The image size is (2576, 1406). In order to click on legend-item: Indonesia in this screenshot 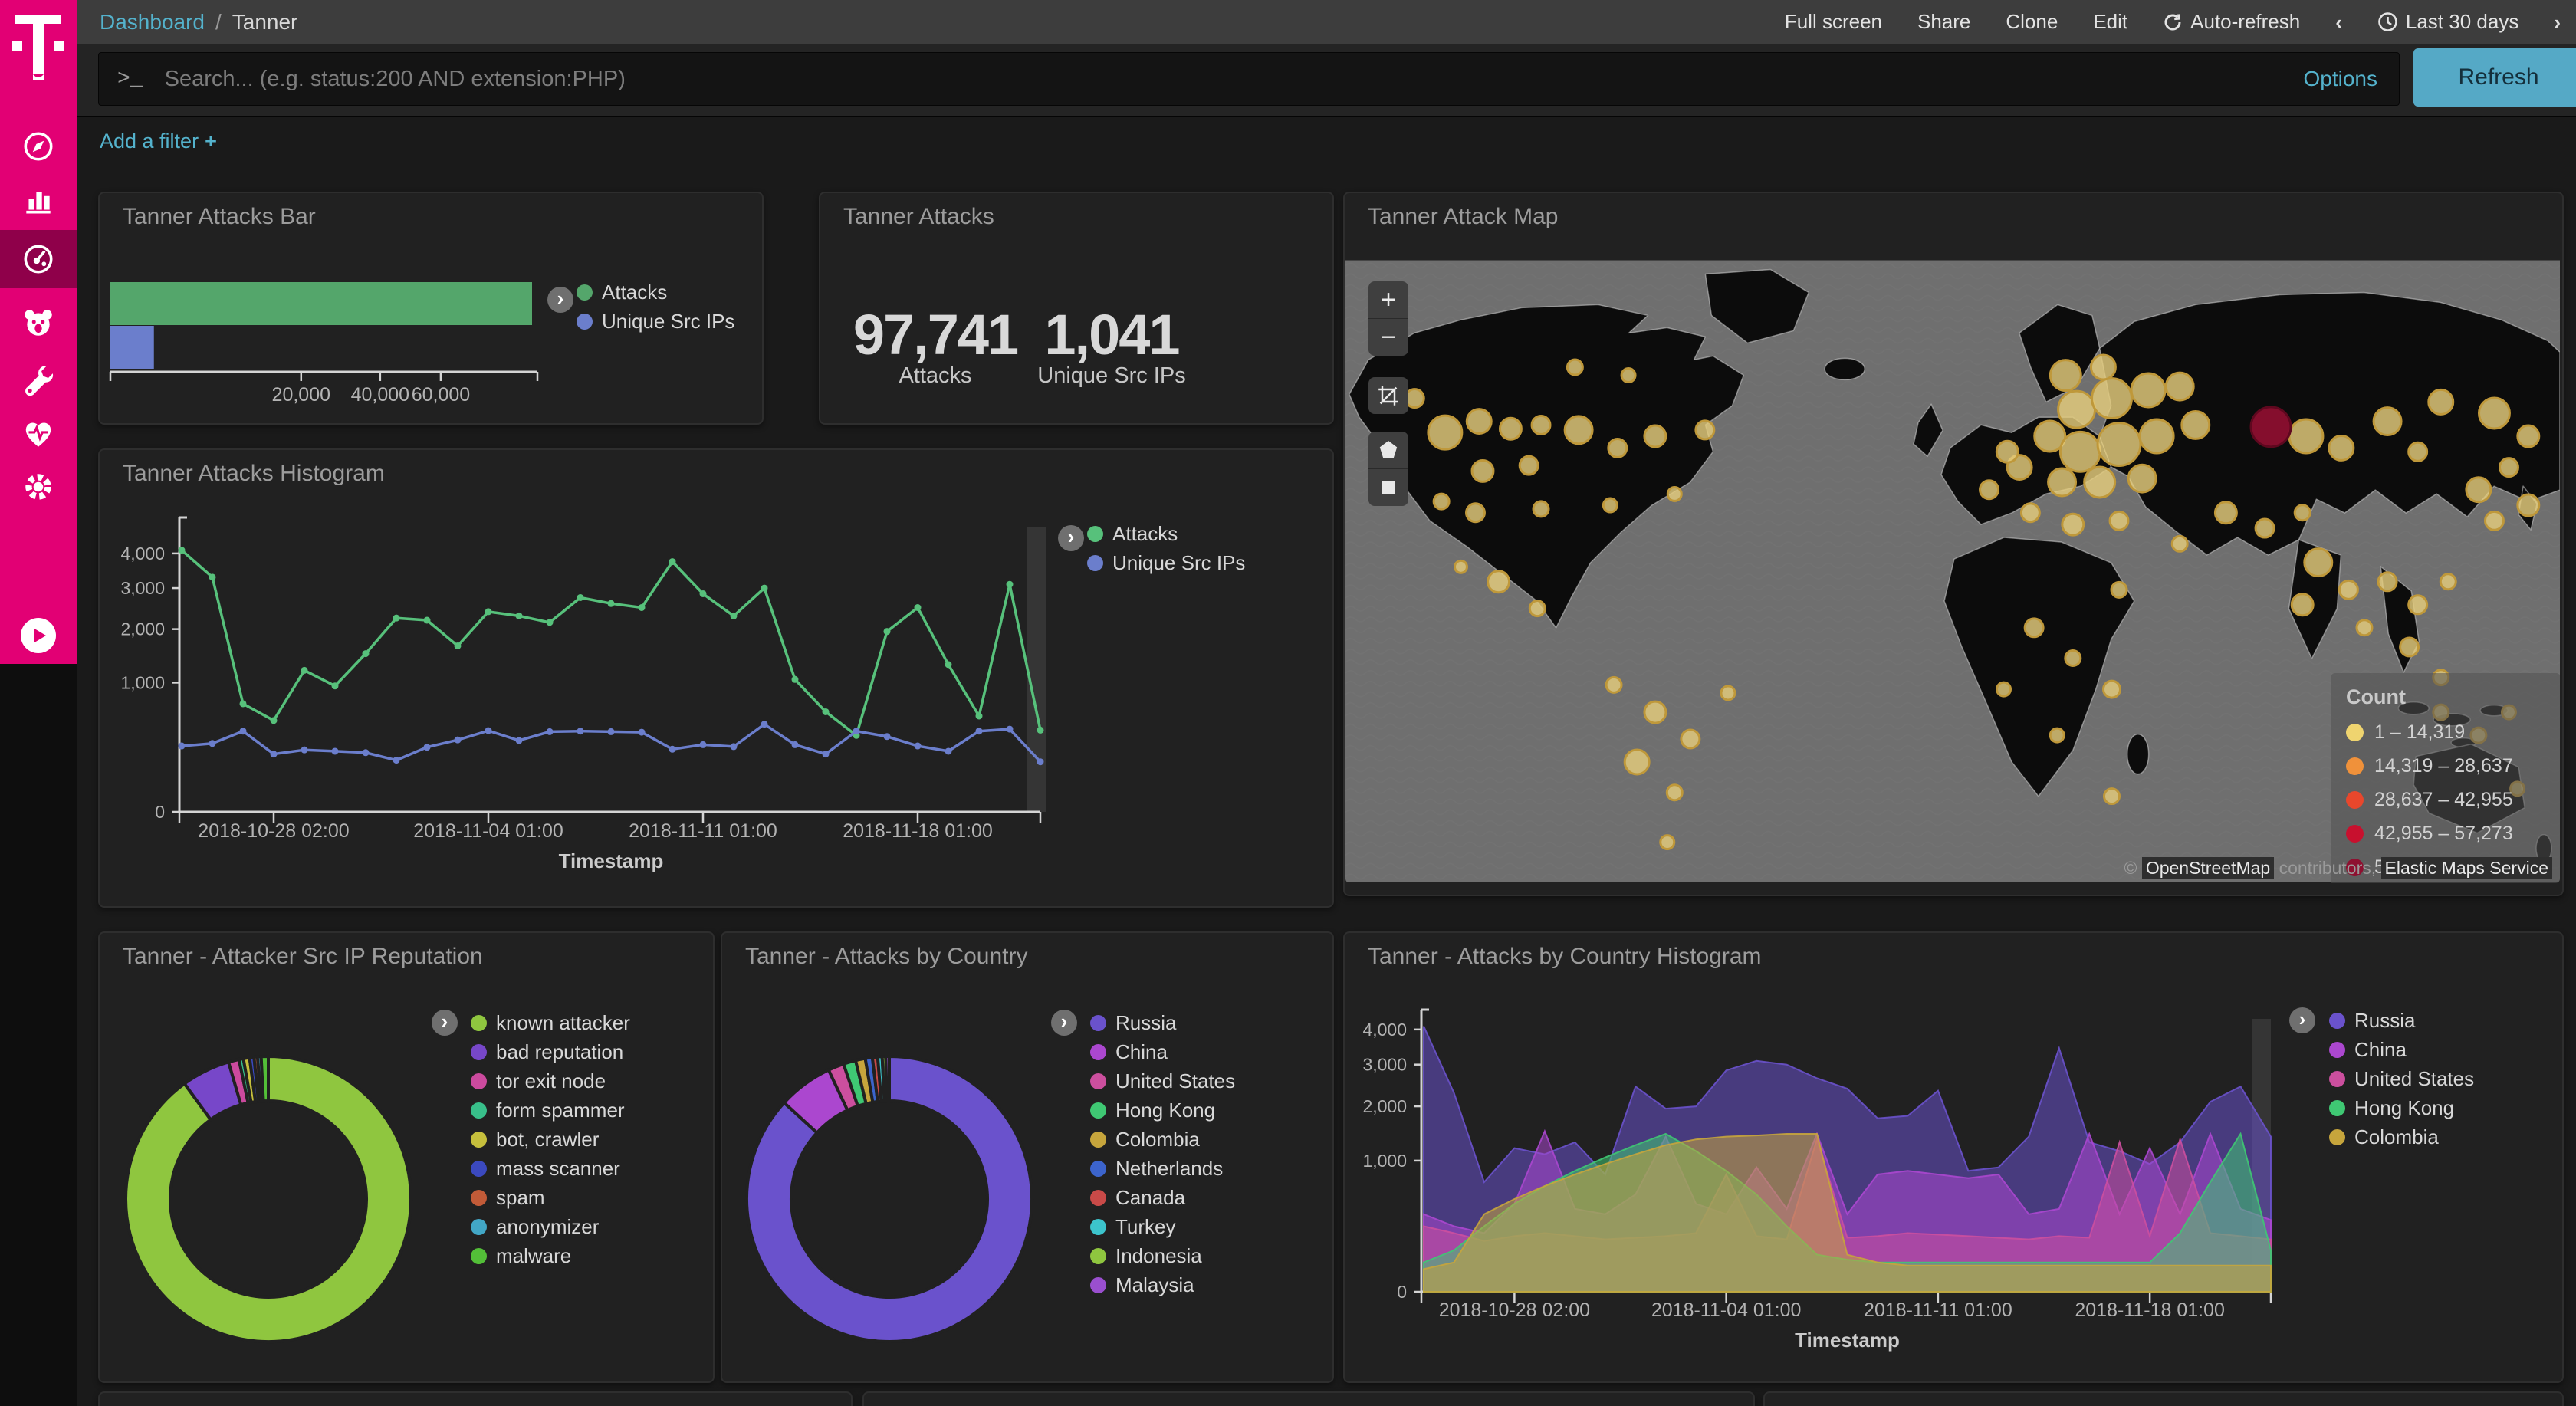, I will do `click(1162, 1255)`.